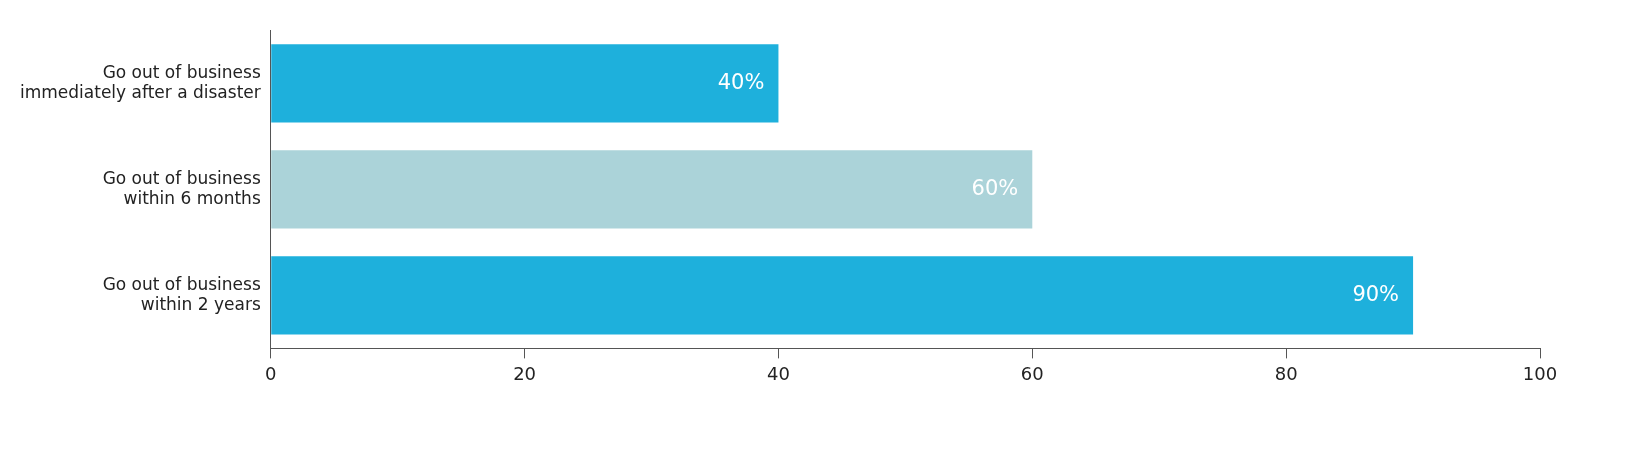 The image size is (1635, 452). I want to click on x-tick-label: 40, so click(778, 373).